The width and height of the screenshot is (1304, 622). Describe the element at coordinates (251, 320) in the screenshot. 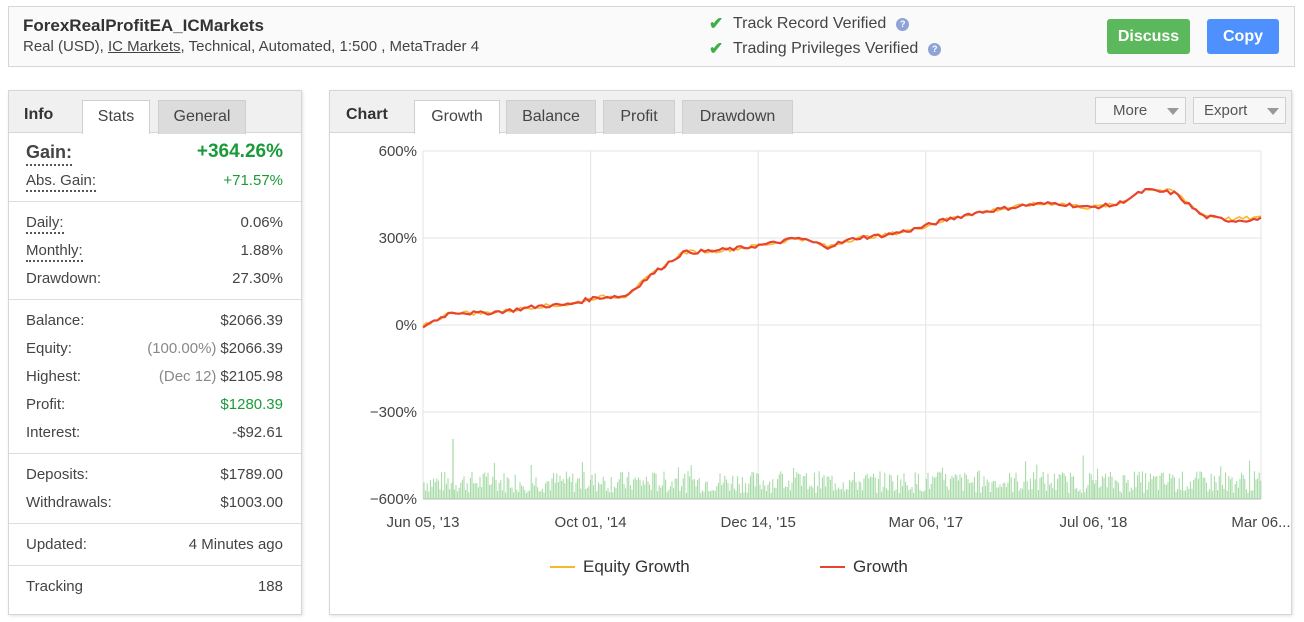

I see `balance-value: $2066.39` at that location.